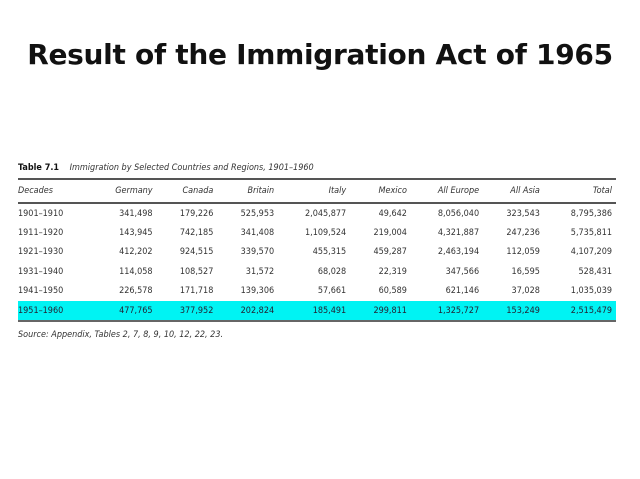 The width and height of the screenshot is (640, 479). What do you see at coordinates (41, 213) in the screenshot?
I see `cell-decade: 1901–1910` at bounding box center [41, 213].